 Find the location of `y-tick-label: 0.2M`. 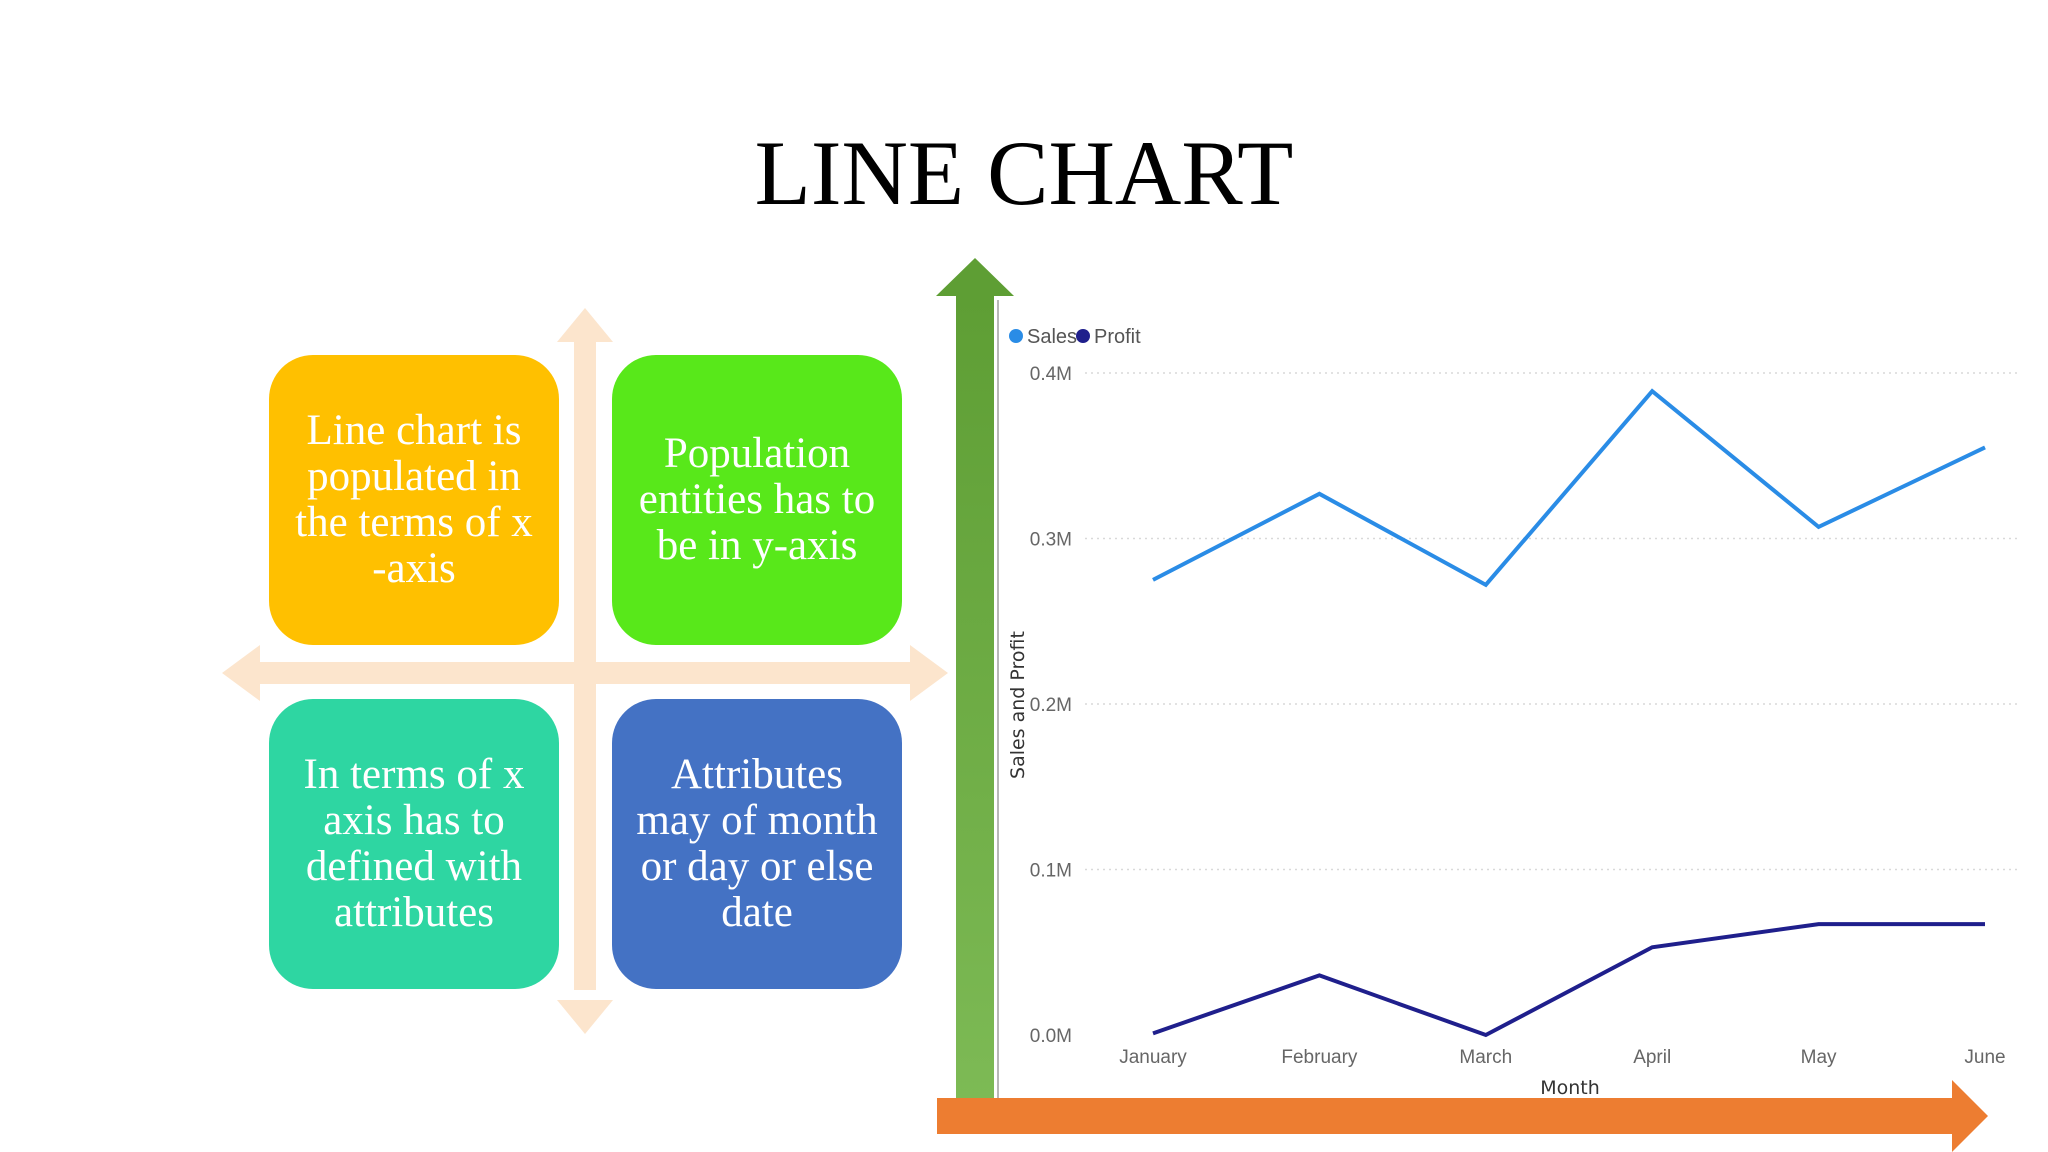

y-tick-label: 0.2M is located at coordinates (1051, 705).